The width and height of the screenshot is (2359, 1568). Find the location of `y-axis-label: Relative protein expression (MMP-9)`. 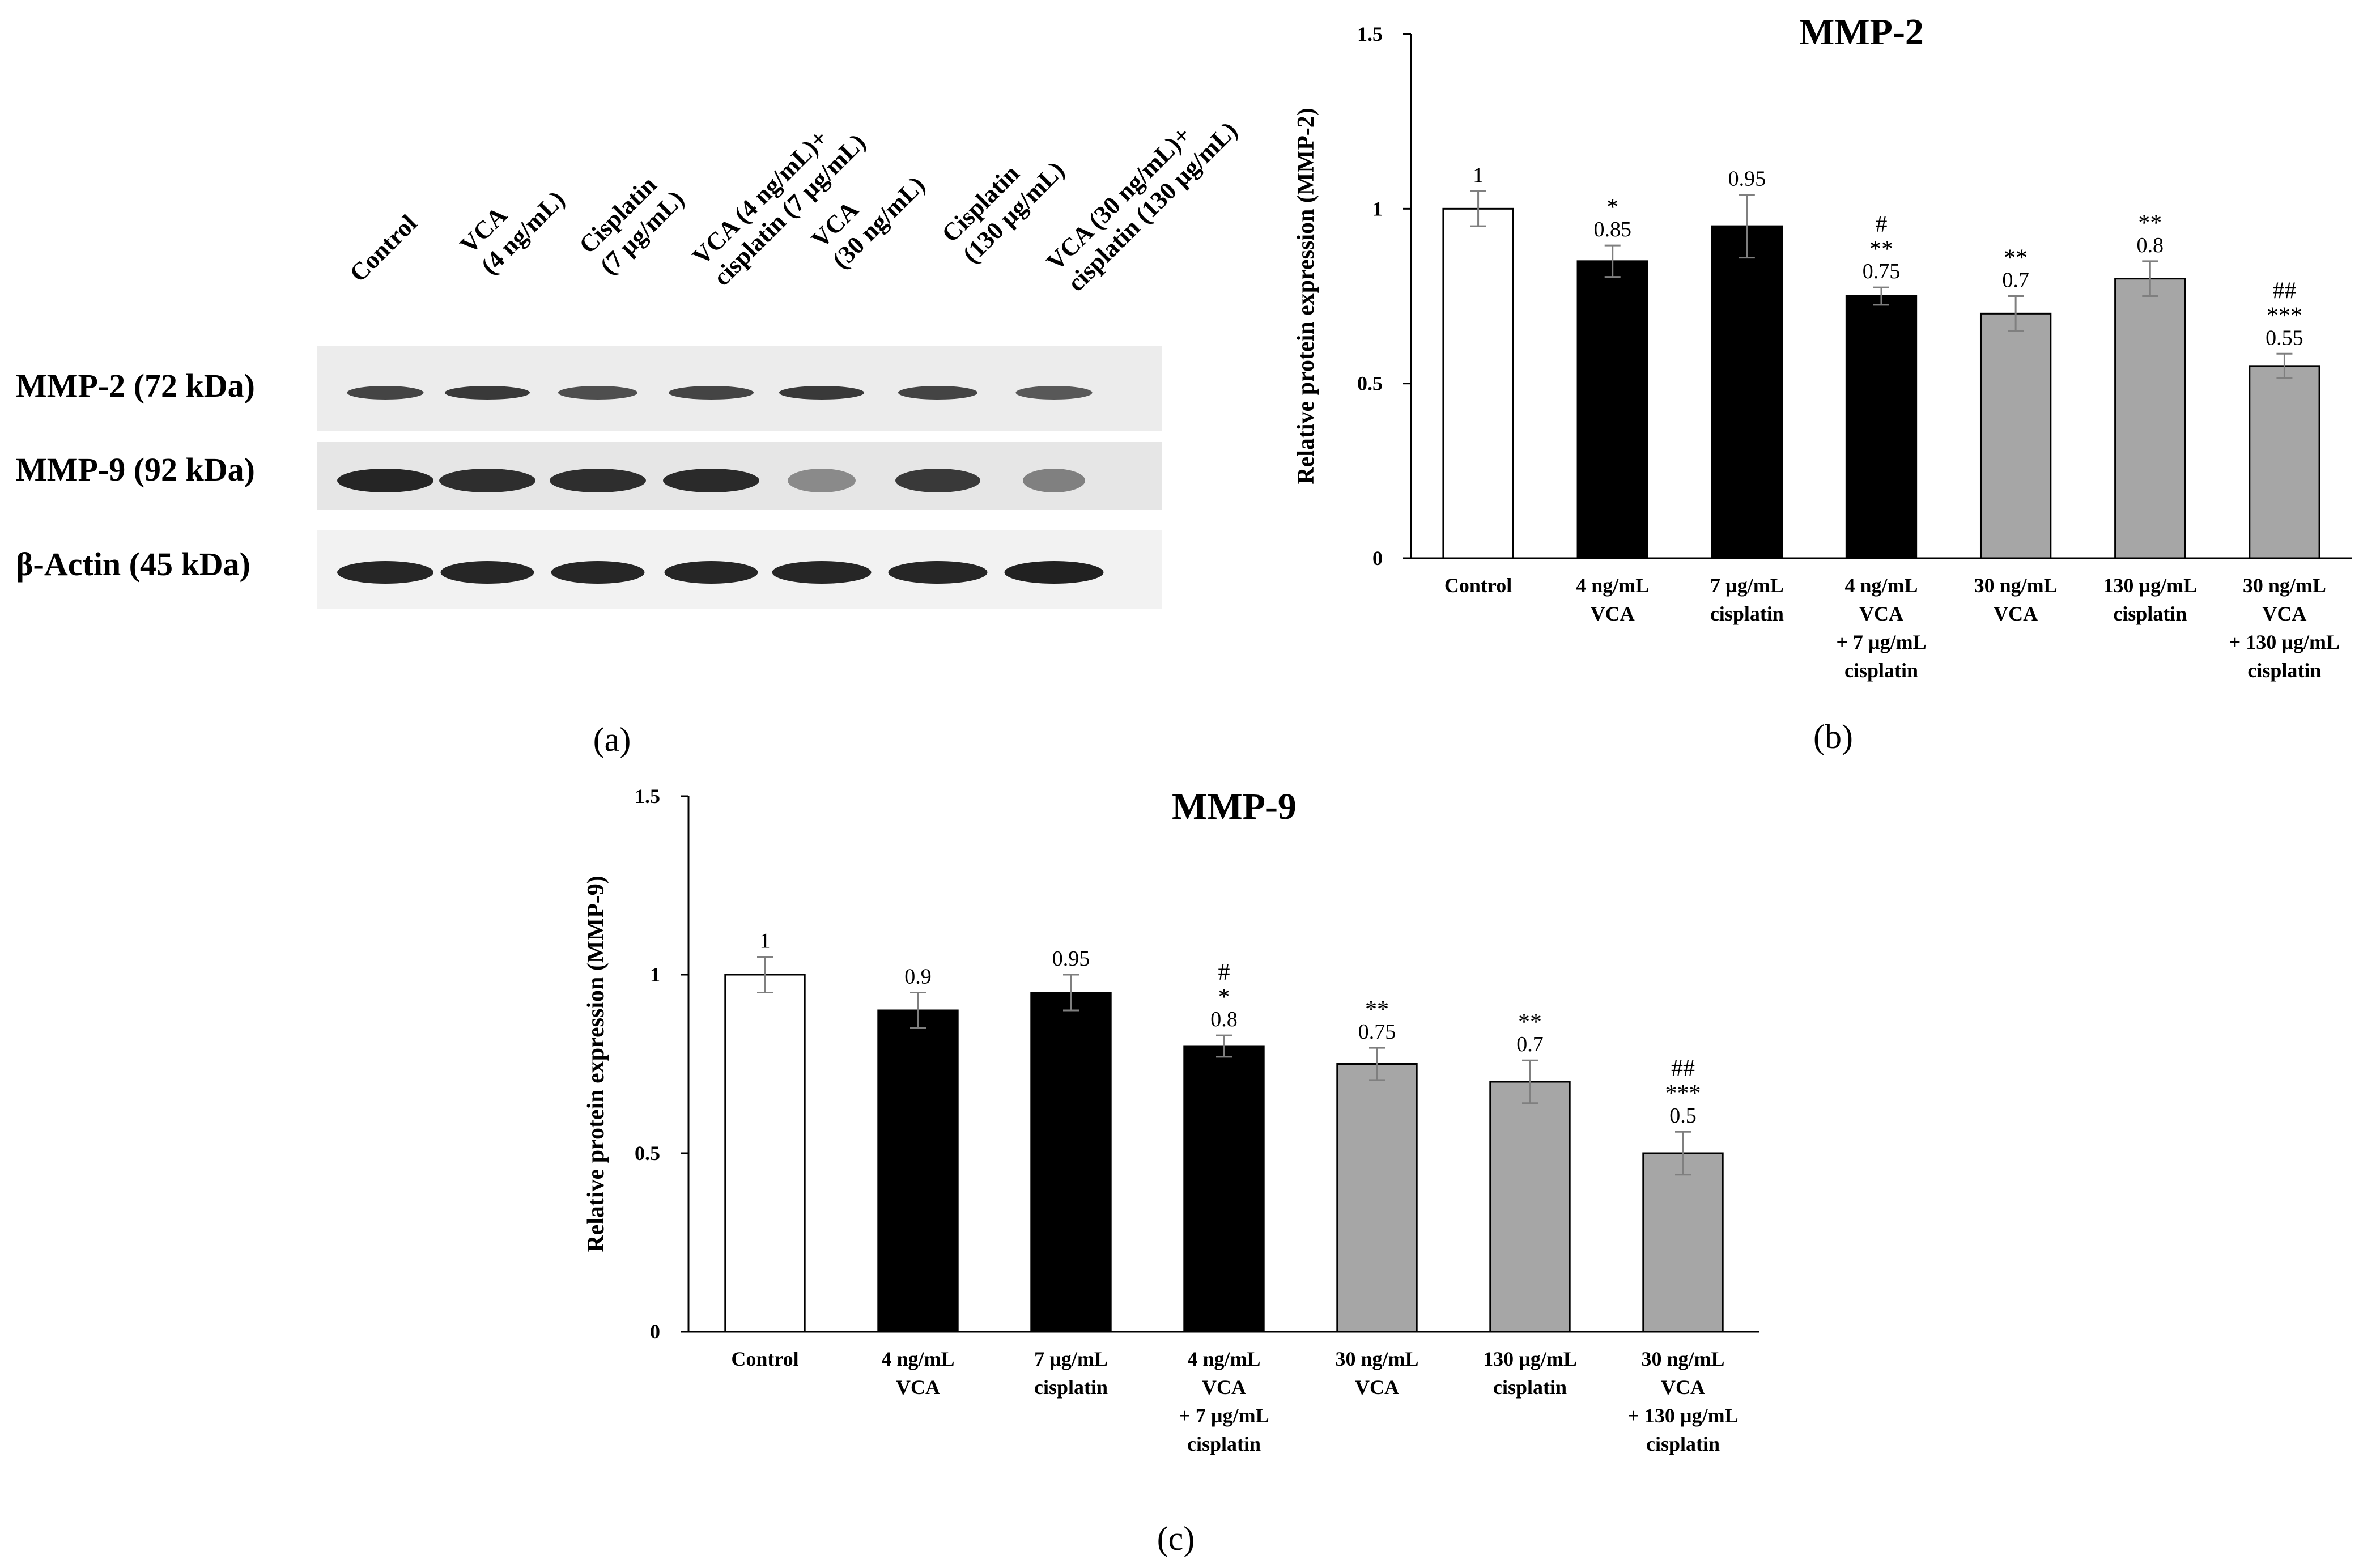

y-axis-label: Relative protein expression (MMP-9) is located at coordinates (596, 1064).